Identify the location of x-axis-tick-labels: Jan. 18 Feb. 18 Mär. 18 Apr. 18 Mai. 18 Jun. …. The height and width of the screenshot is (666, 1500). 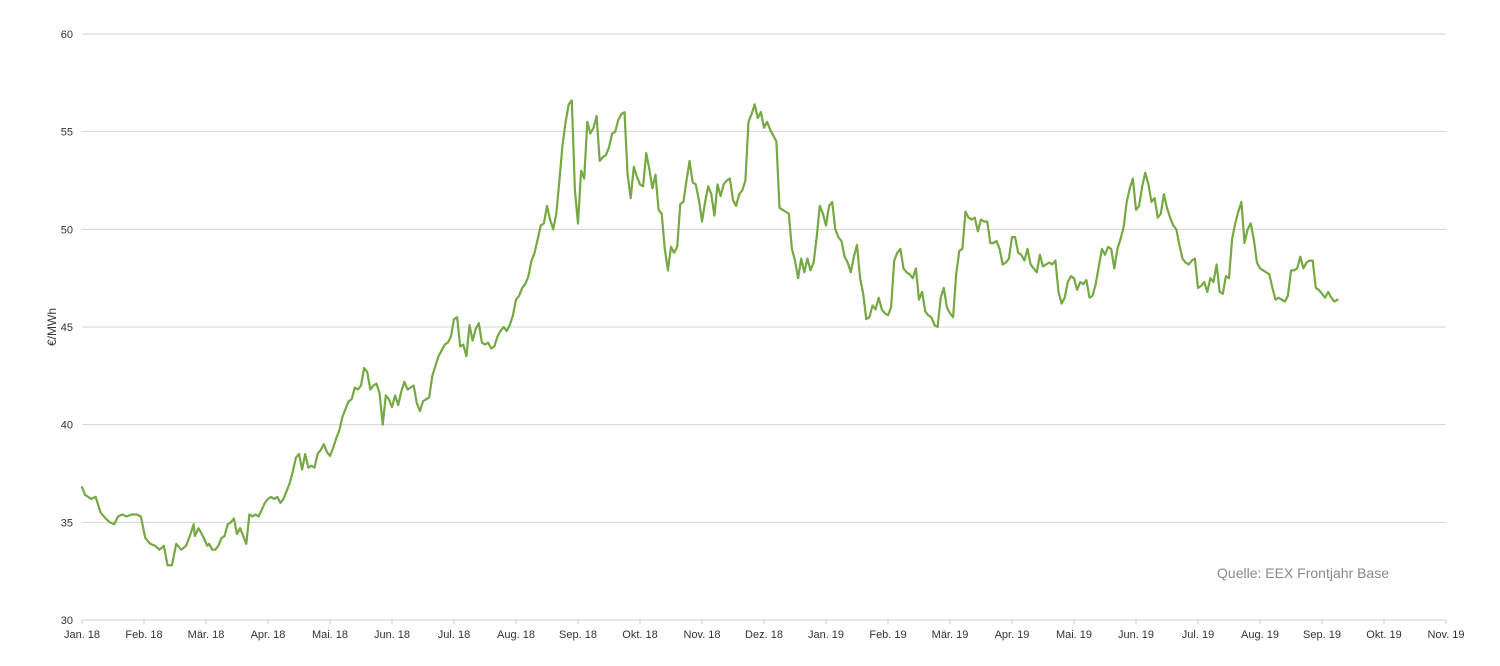
(764, 630).